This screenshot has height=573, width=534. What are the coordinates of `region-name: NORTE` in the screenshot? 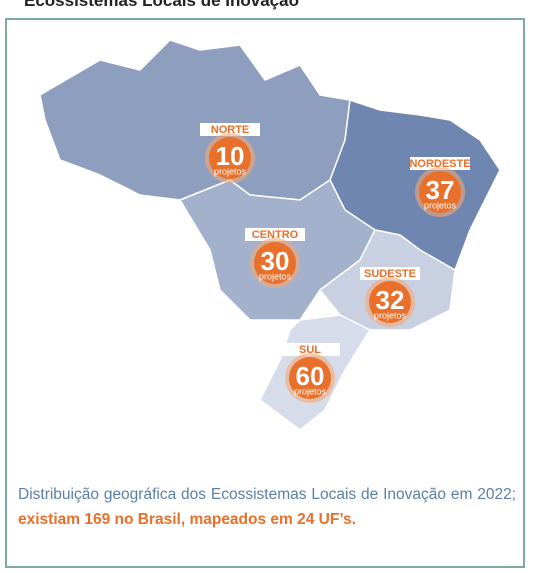 It's located at (230, 130).